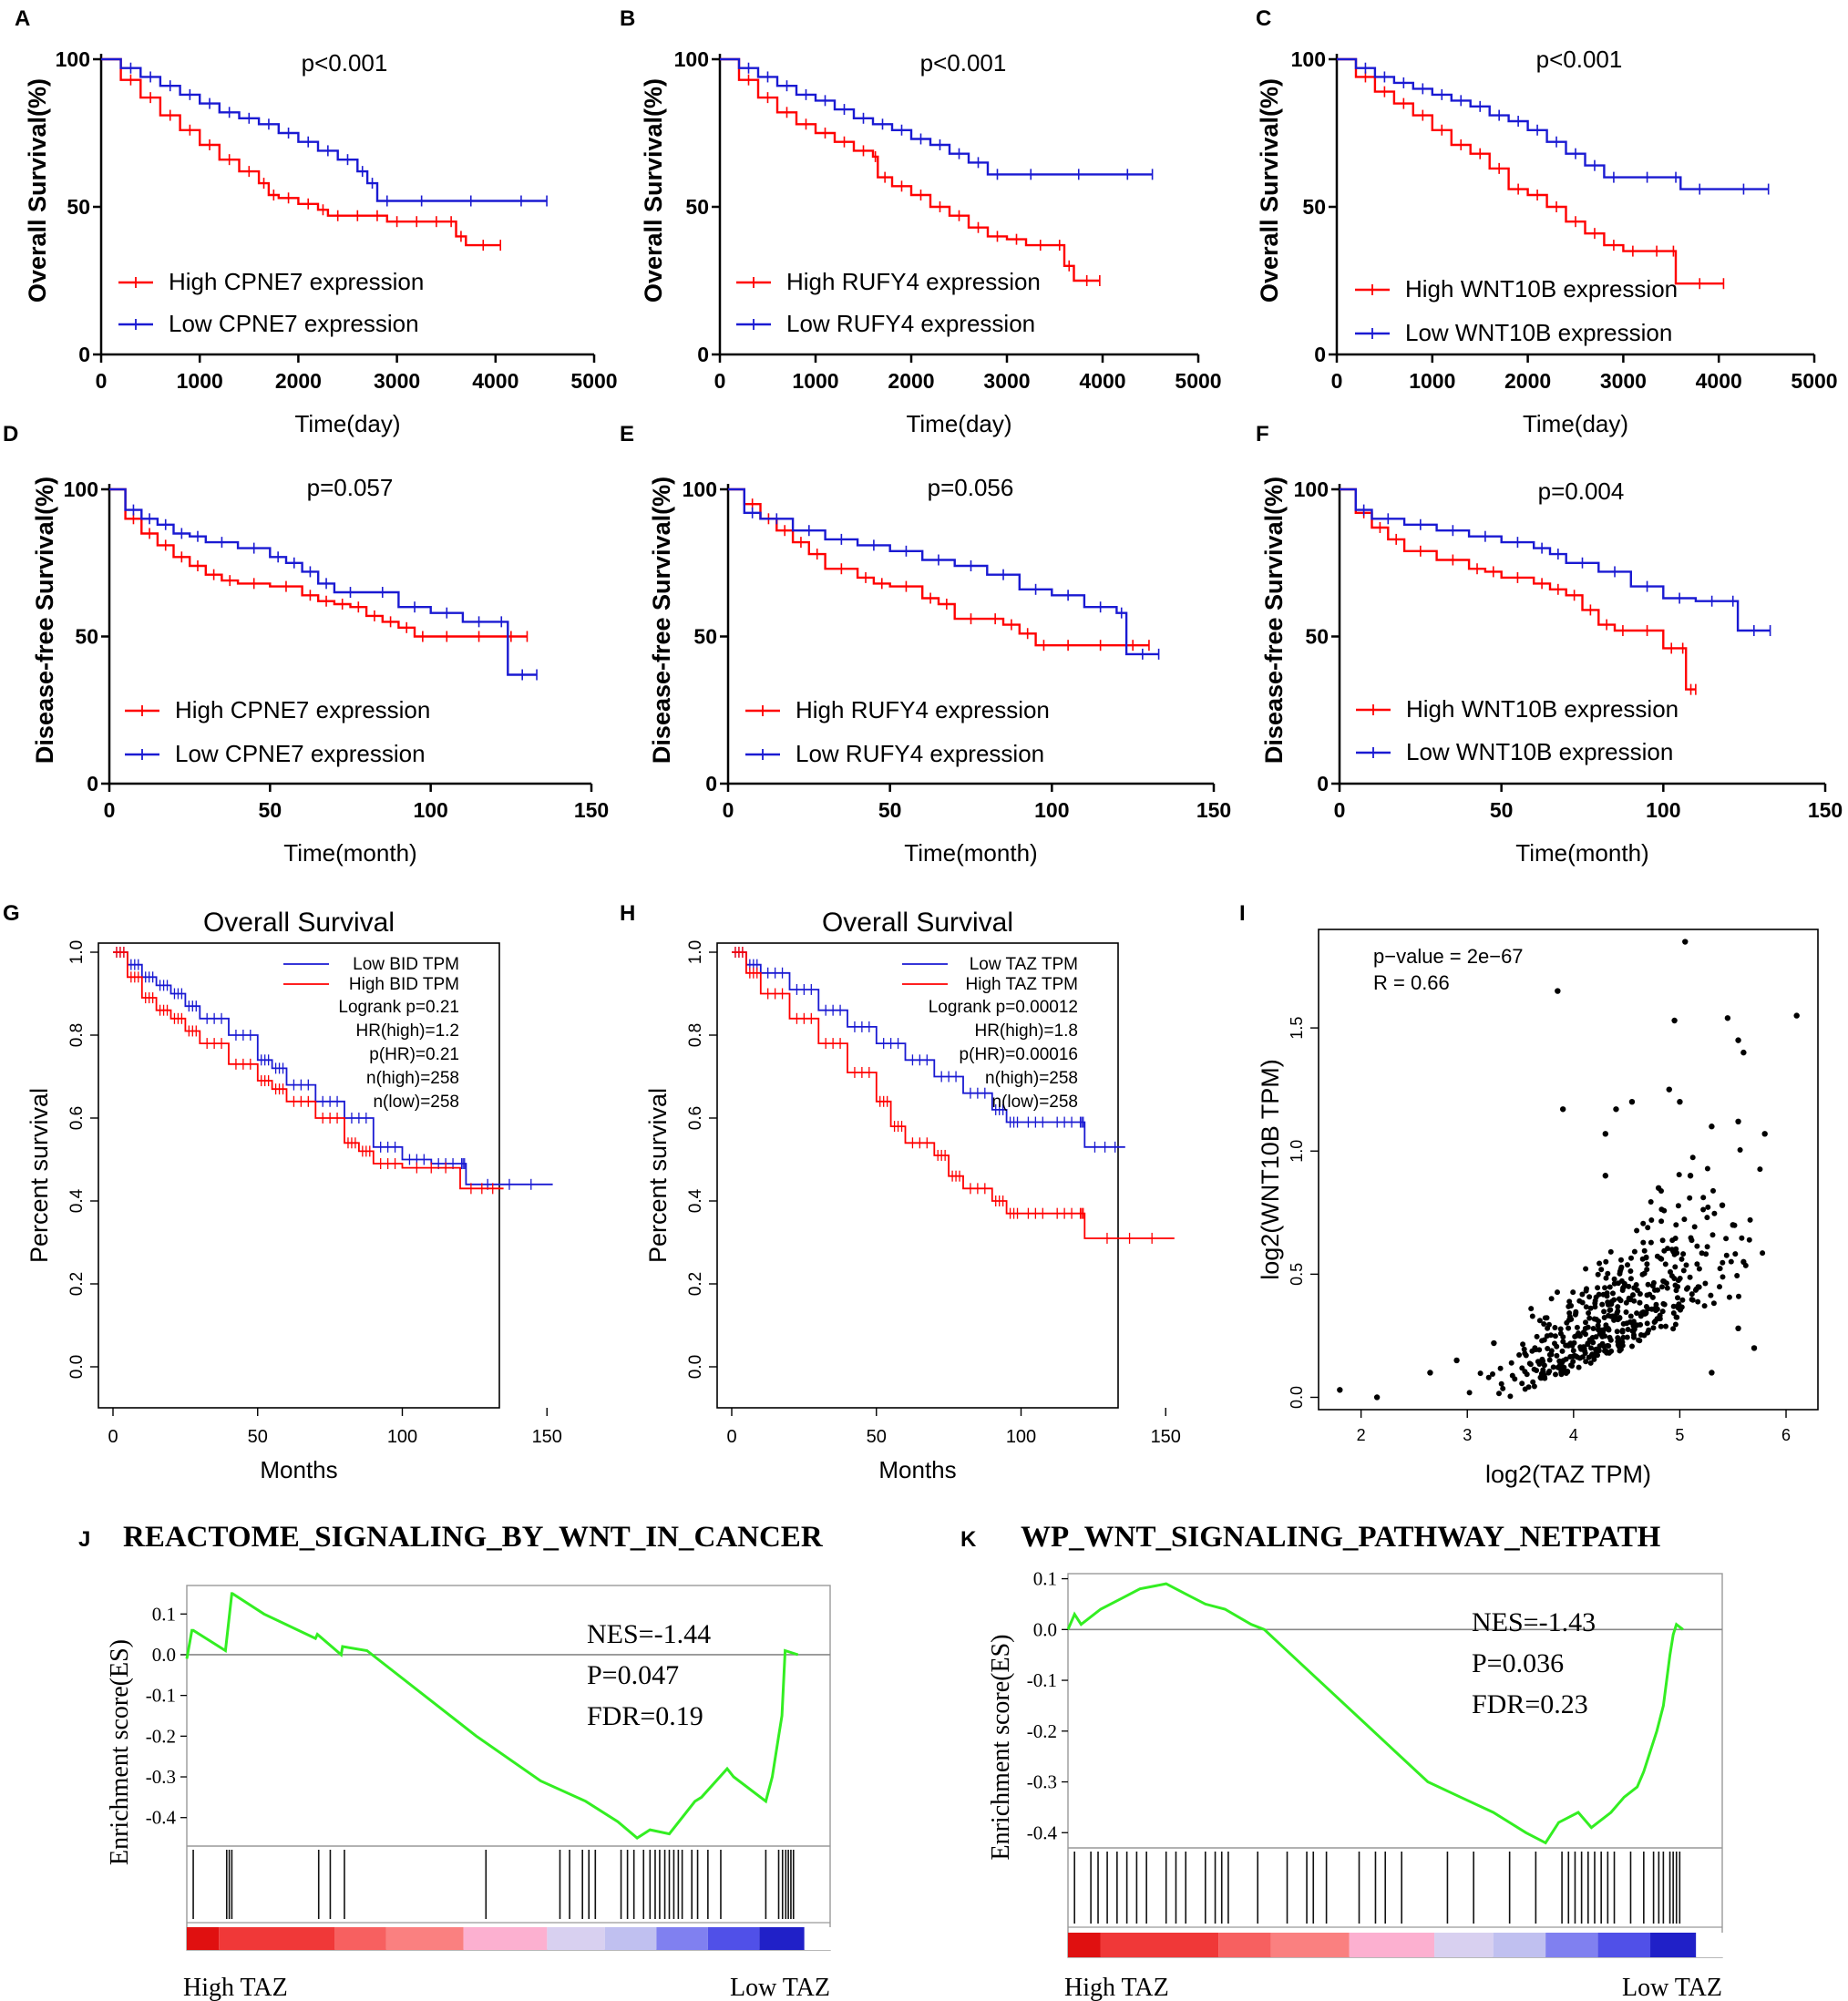  I want to click on p-value-annotation: p−value = 2e−67, so click(1448, 956).